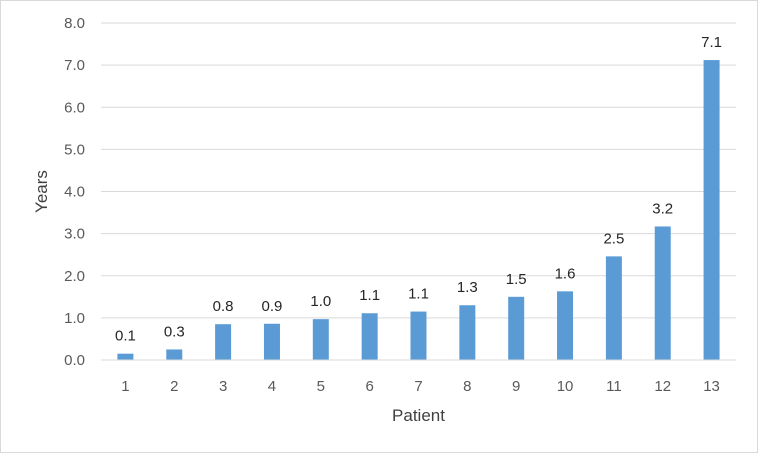  I want to click on y-tick-label: 8.0, so click(74, 23).